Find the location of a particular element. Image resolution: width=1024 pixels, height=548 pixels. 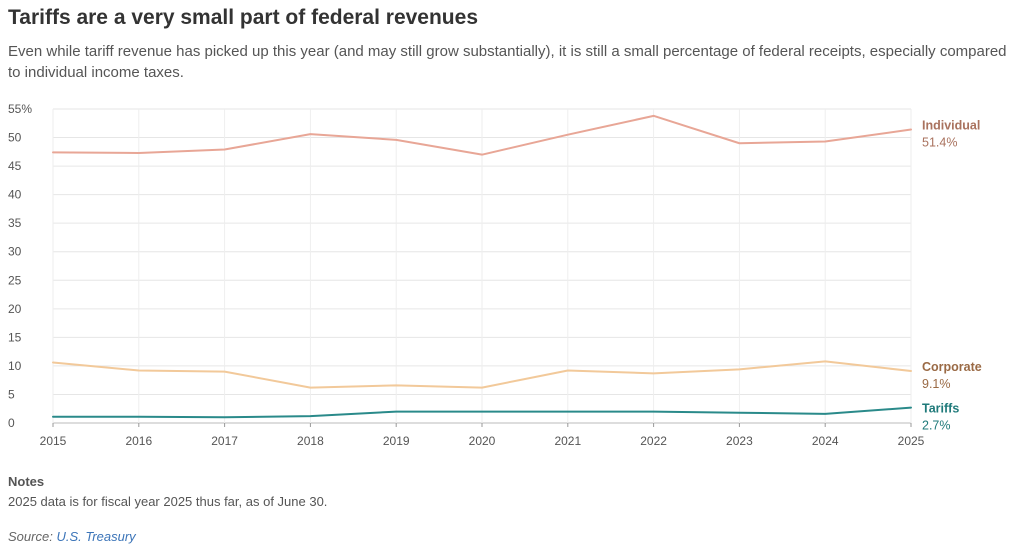

x-tick-label: 2017 is located at coordinates (224, 441).